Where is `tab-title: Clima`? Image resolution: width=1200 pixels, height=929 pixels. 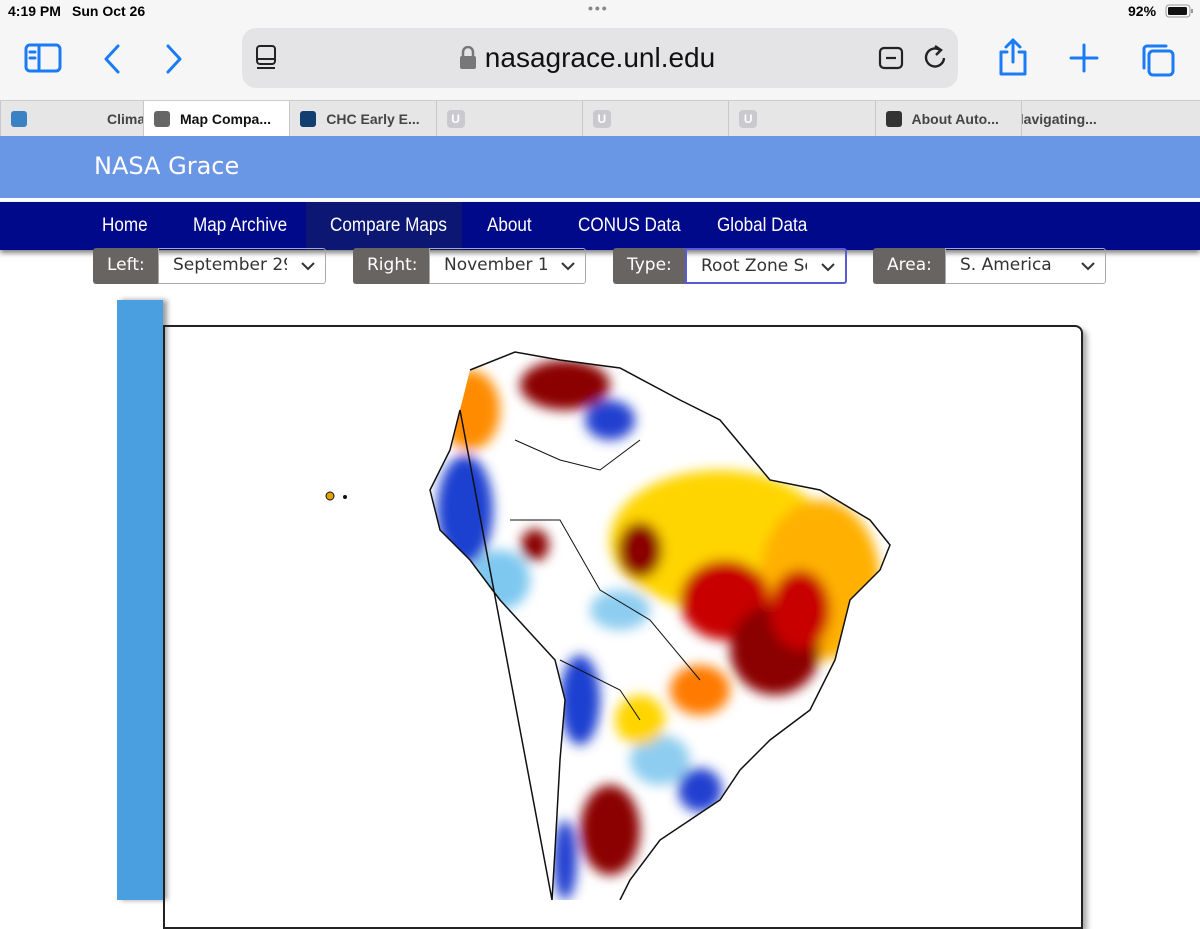
tab-title: Clima is located at coordinates (126, 119).